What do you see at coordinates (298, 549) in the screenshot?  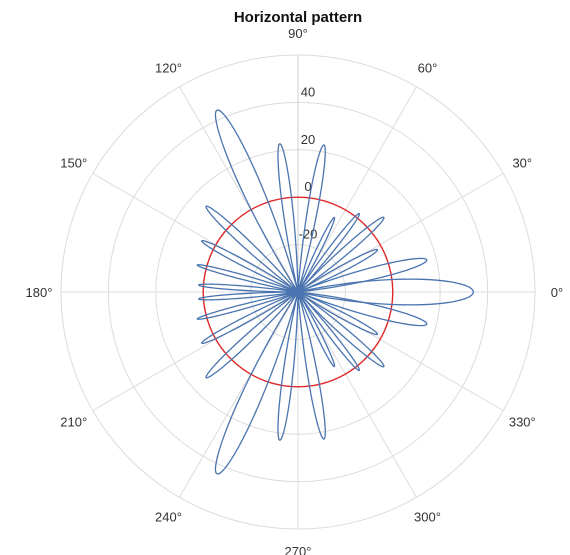 I see `angle-tick-label: 270°` at bounding box center [298, 549].